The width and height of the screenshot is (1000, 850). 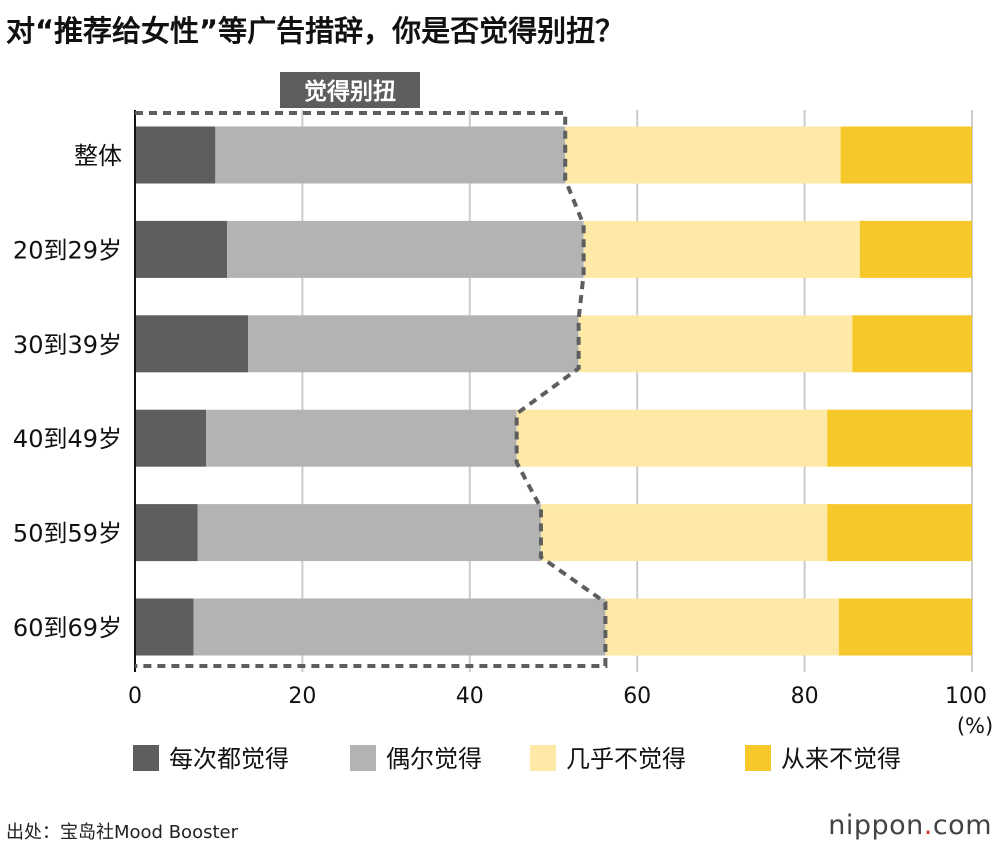 What do you see at coordinates (229, 759) in the screenshot?
I see `legend-label: 每次都觉得` at bounding box center [229, 759].